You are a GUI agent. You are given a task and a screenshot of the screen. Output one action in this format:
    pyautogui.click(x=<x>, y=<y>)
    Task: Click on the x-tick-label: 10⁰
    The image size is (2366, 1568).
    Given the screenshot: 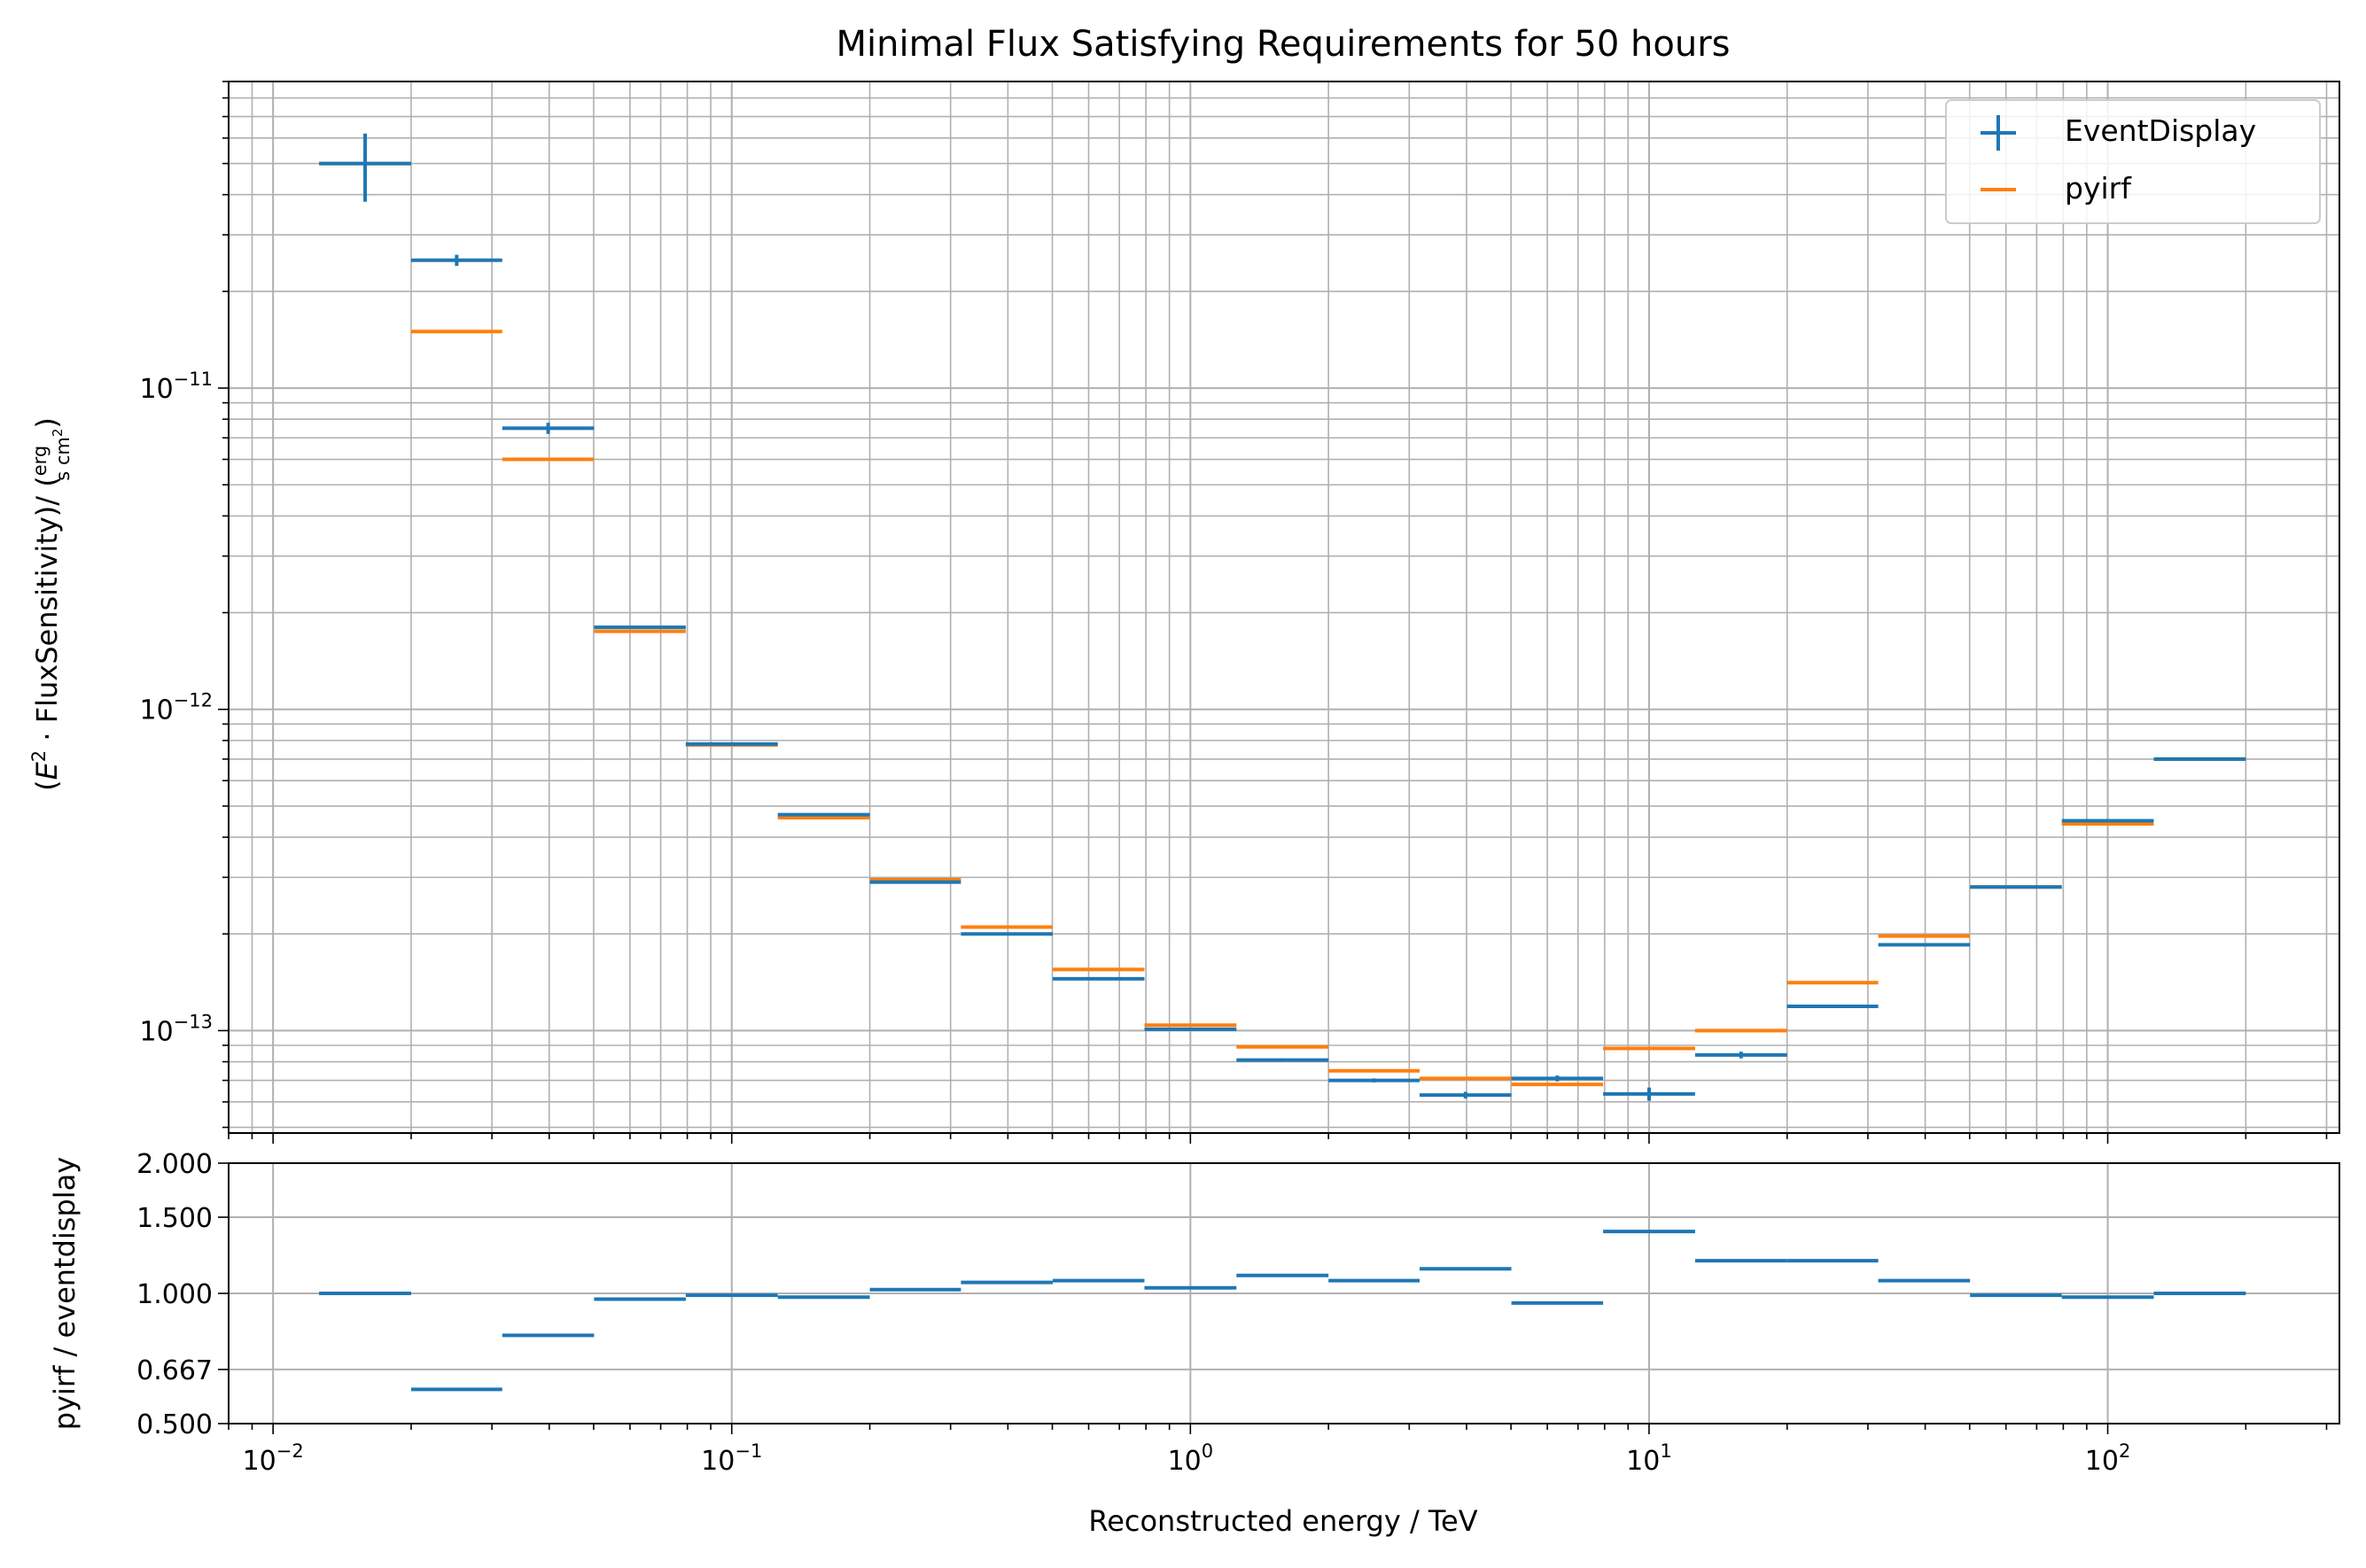 What is the action you would take?
    pyautogui.click(x=1191, y=1458)
    